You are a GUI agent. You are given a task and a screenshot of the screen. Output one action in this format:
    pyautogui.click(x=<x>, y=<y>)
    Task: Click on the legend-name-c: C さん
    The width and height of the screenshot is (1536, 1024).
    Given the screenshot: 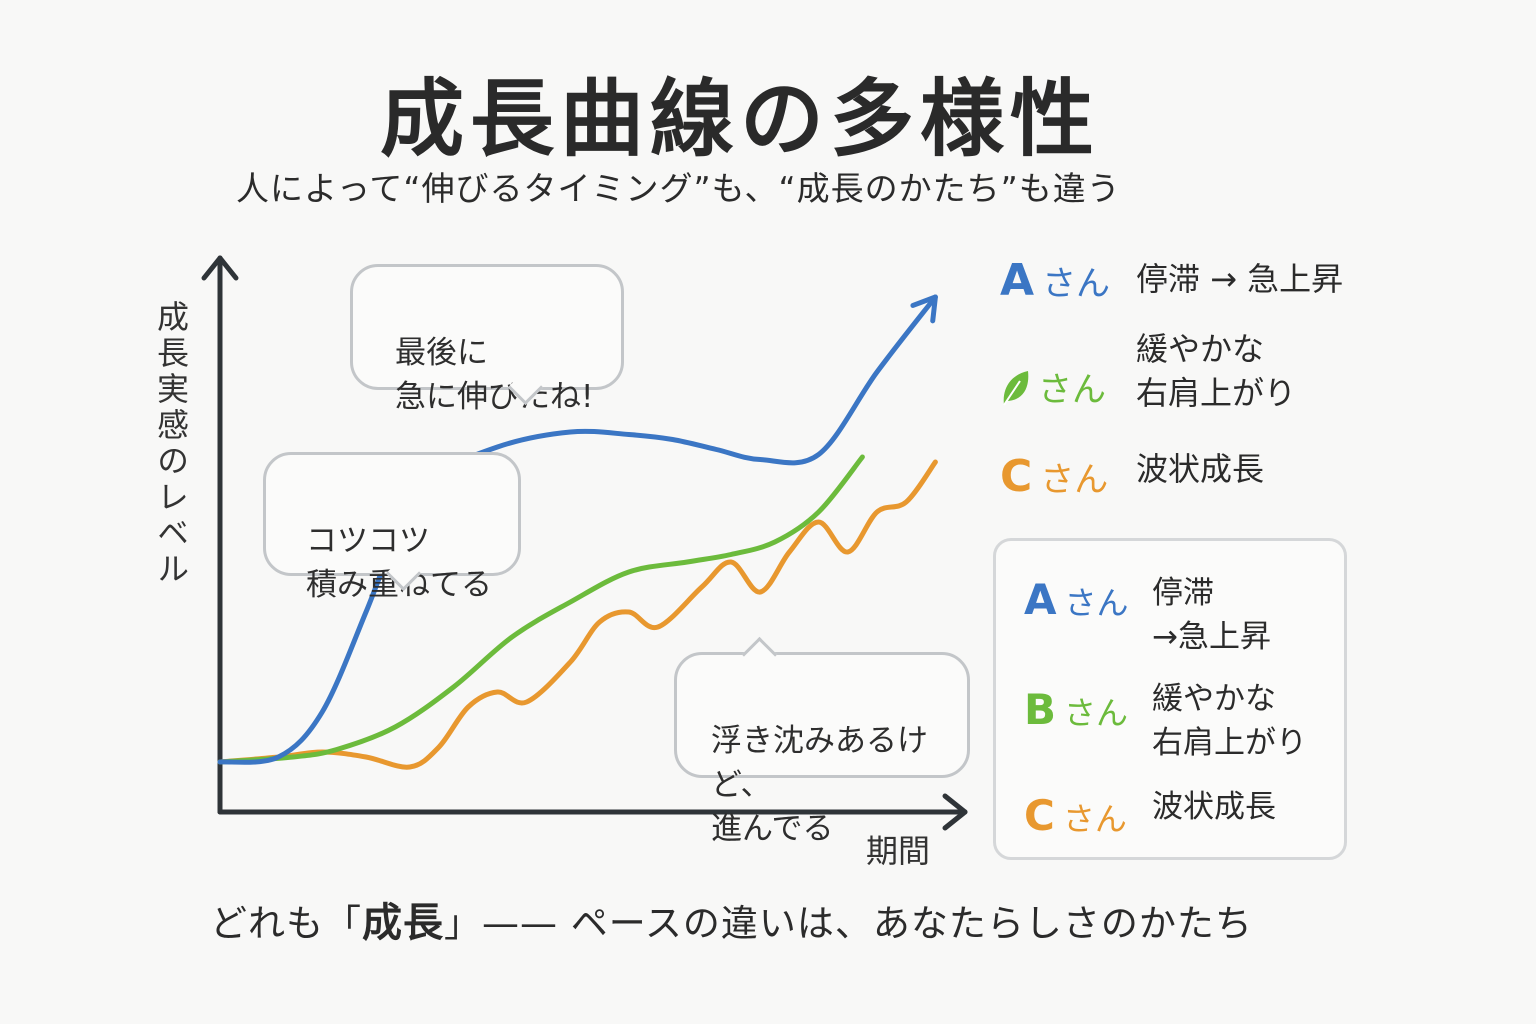 What is the action you would take?
    pyautogui.click(x=1054, y=476)
    